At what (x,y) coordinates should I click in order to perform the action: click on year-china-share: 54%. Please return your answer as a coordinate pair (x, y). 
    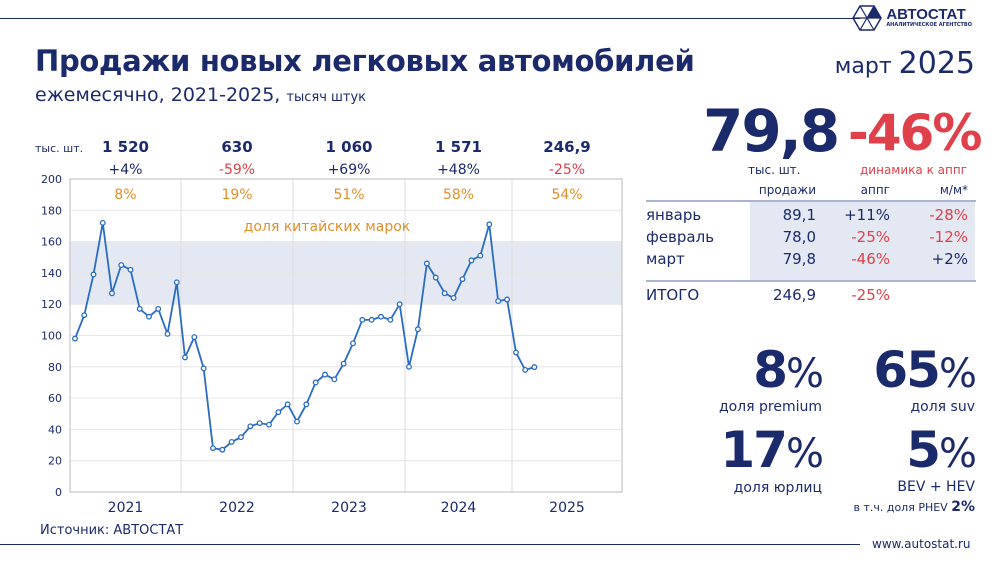
    Looking at the image, I should click on (566, 195).